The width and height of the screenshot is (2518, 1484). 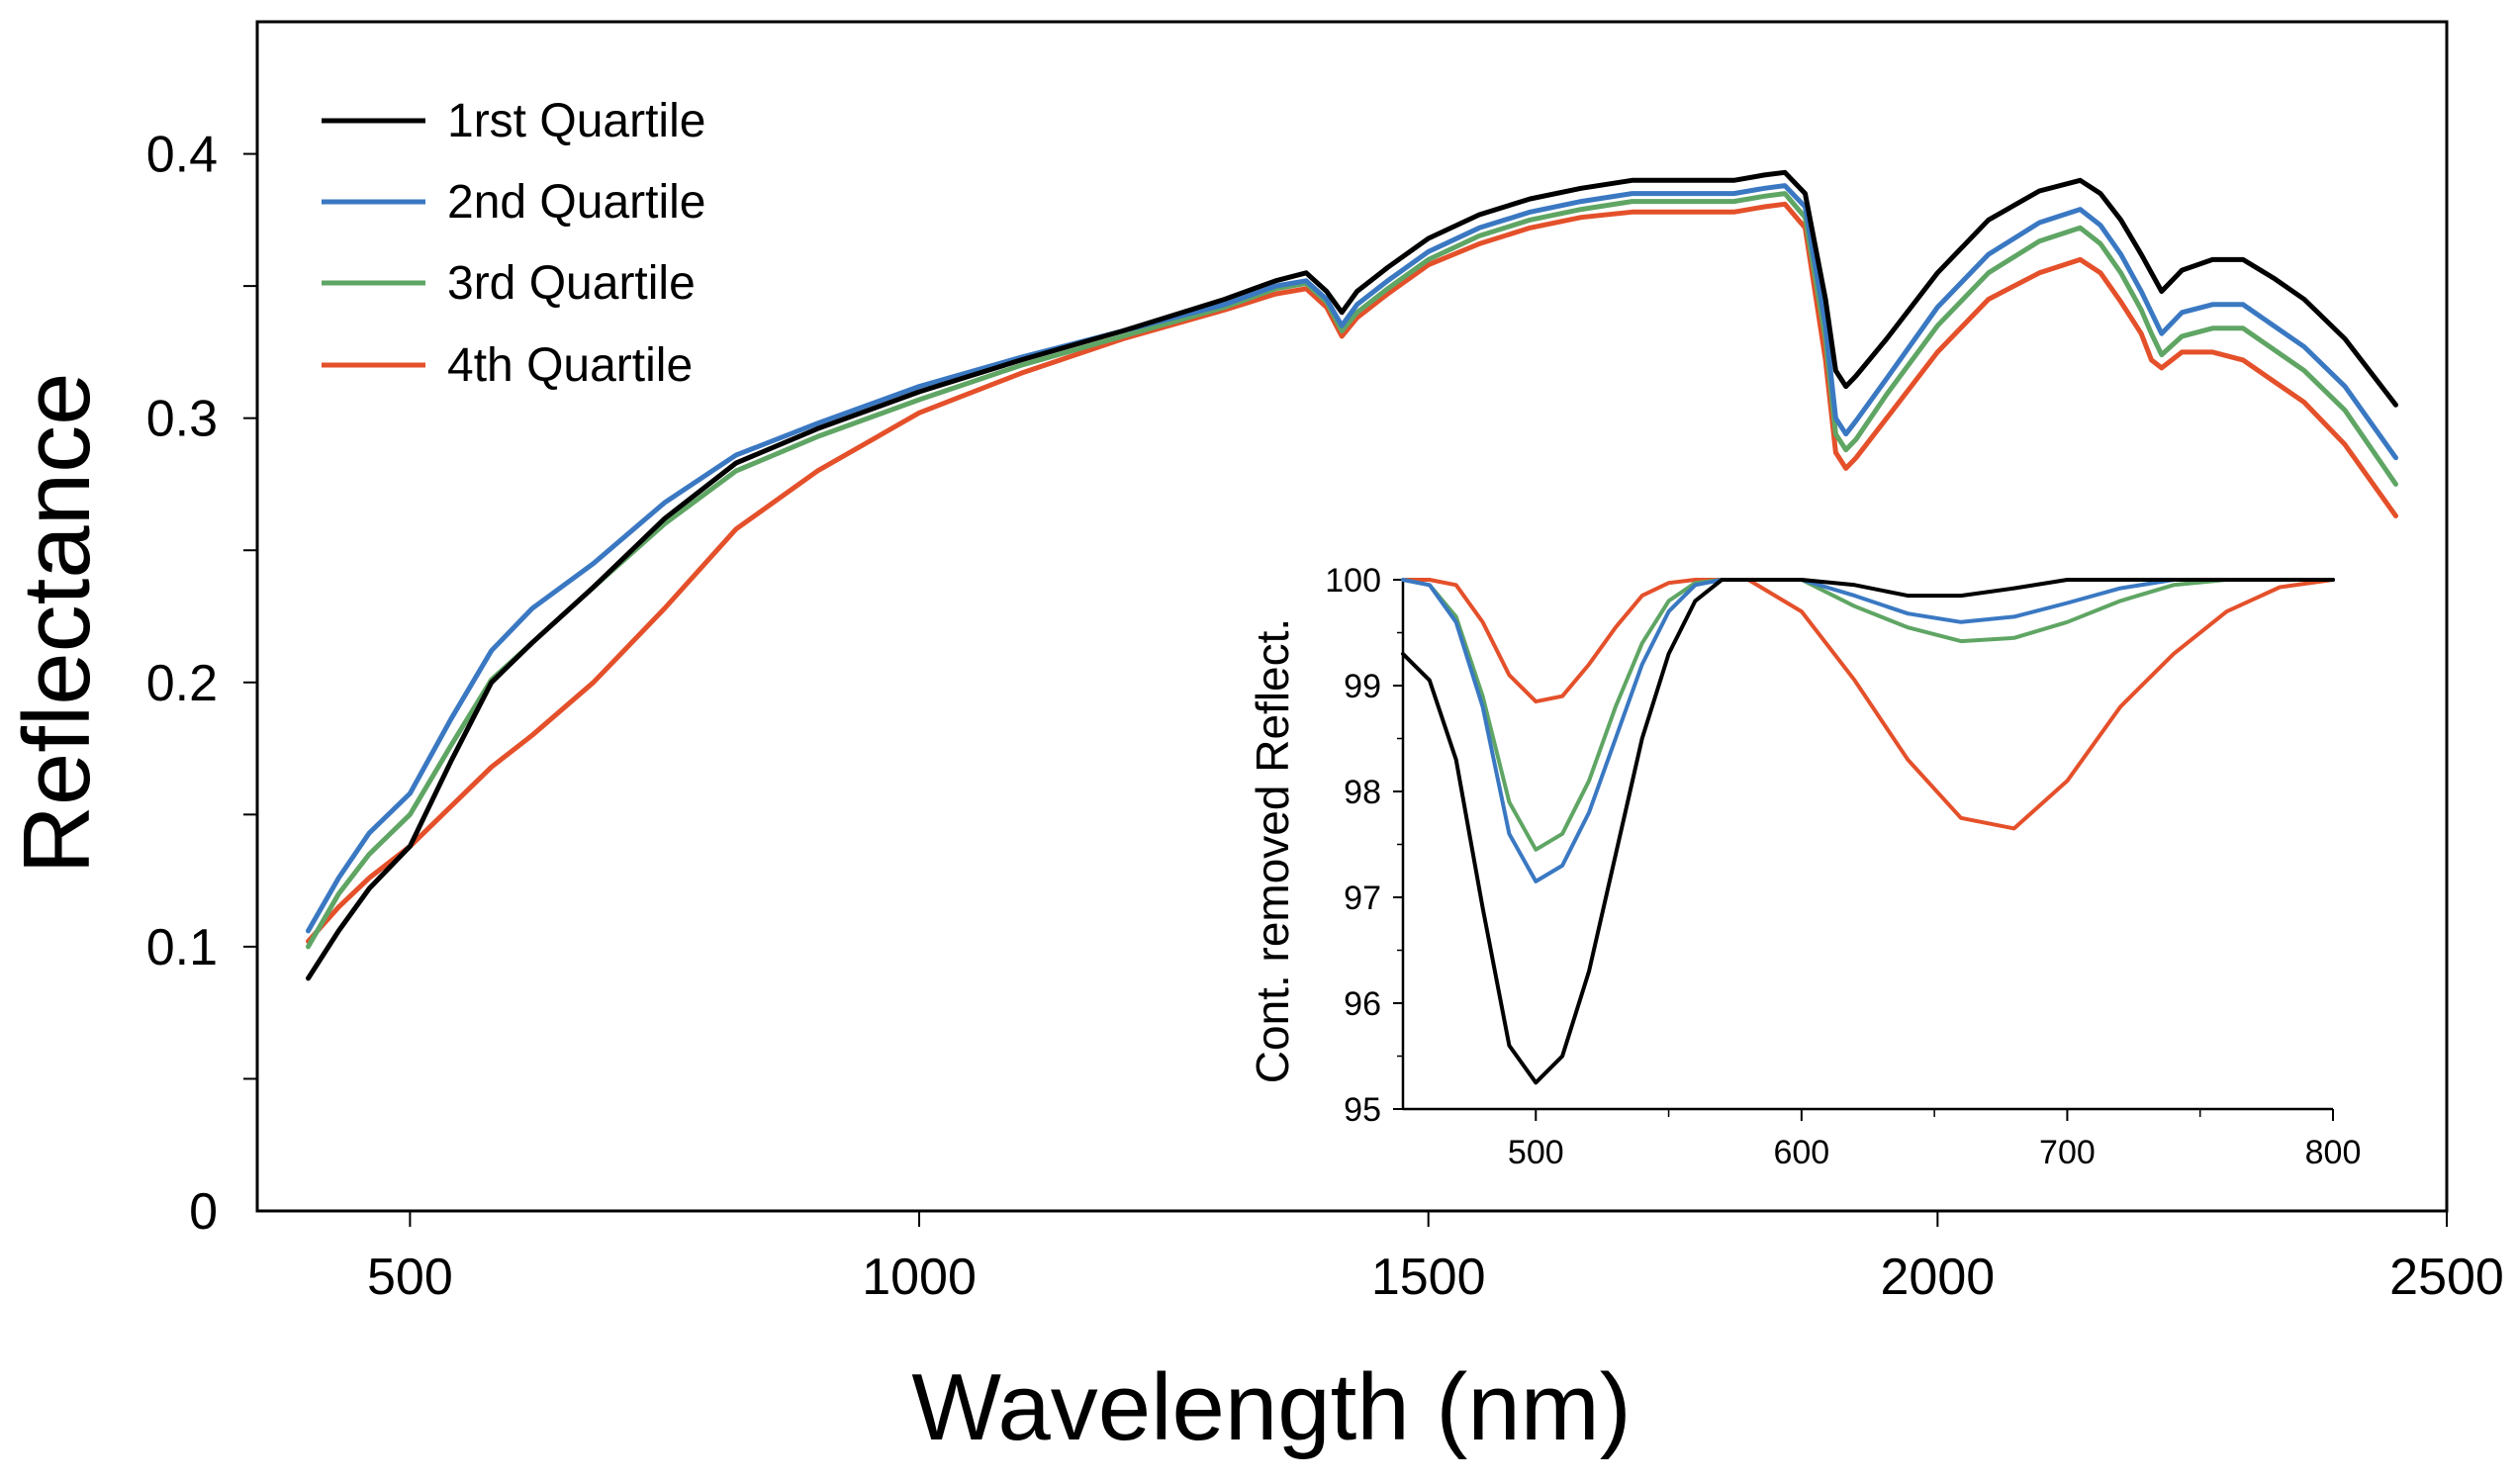 I want to click on inset-y-tick-label: 98, so click(x=1362, y=792).